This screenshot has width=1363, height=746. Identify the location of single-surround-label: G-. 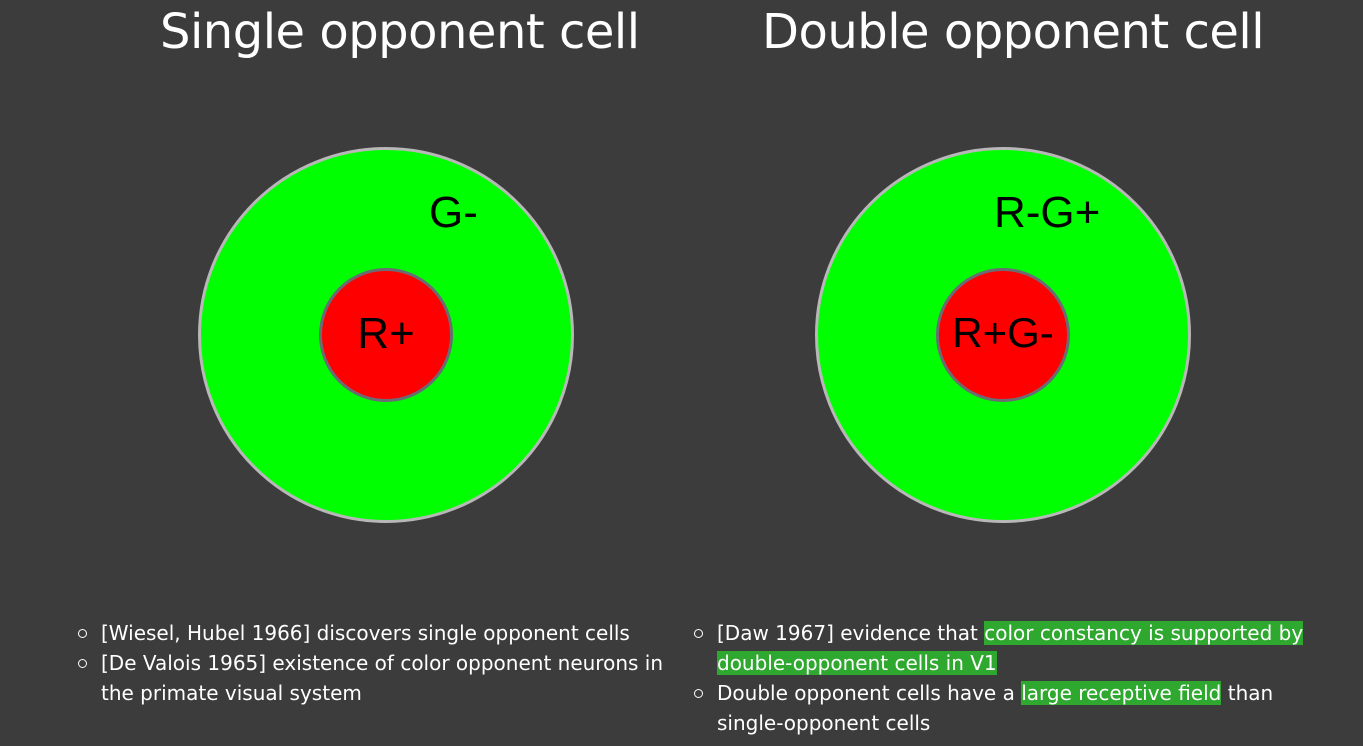
(453, 212).